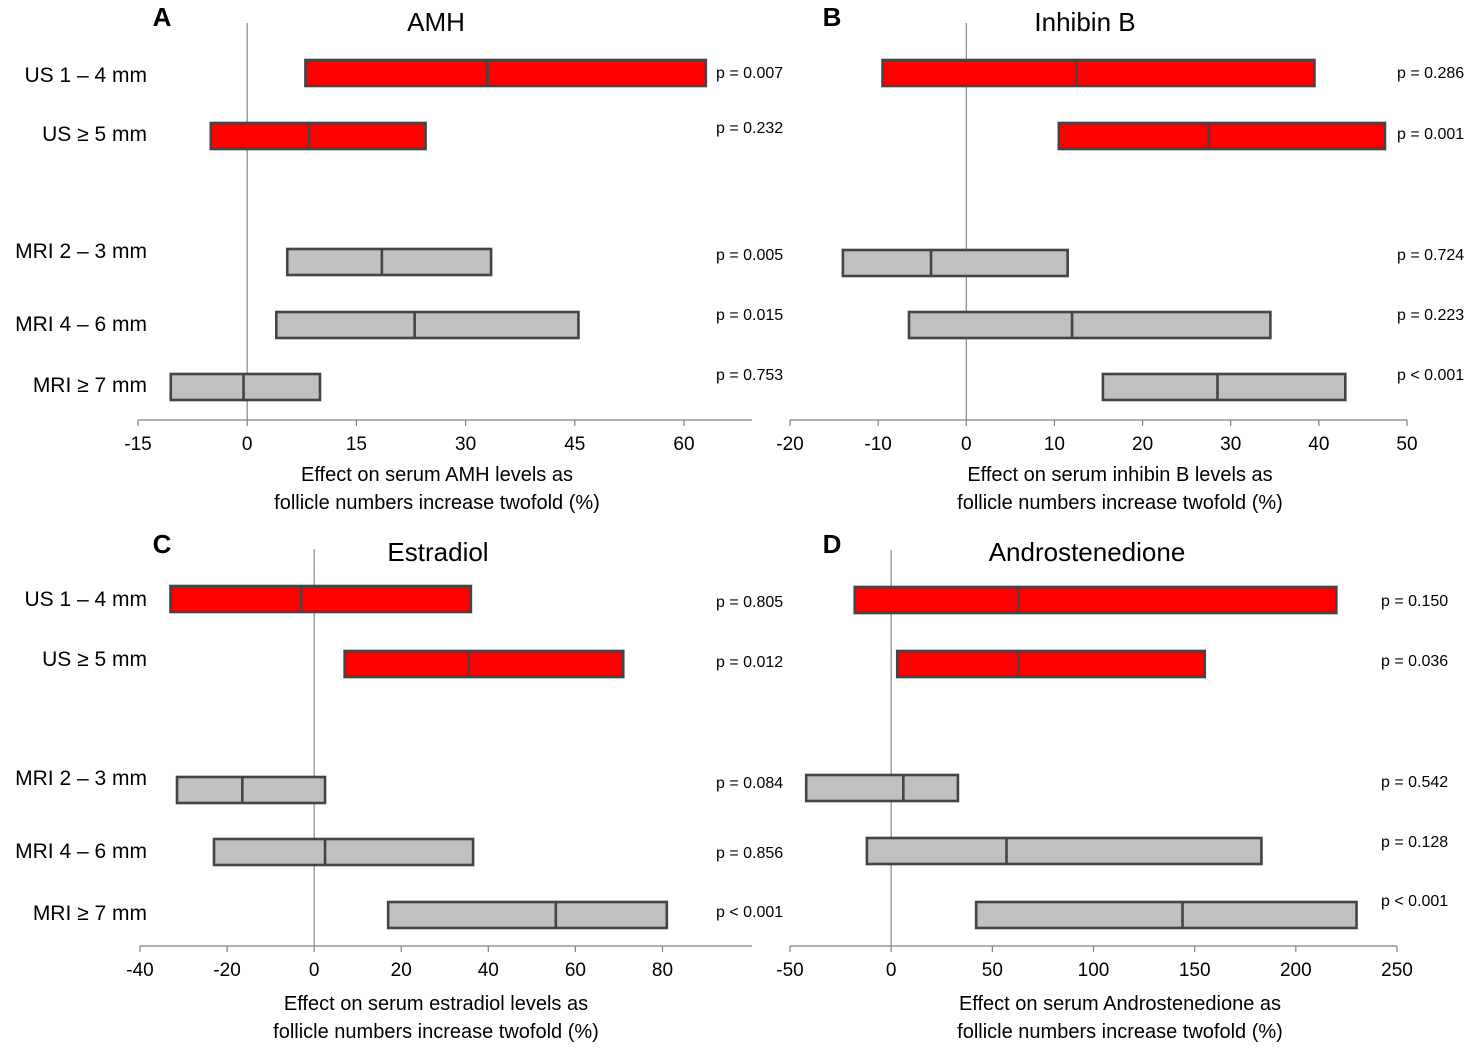 The width and height of the screenshot is (1476, 1051). I want to click on p-value-label: p = 0.856, so click(749, 853).